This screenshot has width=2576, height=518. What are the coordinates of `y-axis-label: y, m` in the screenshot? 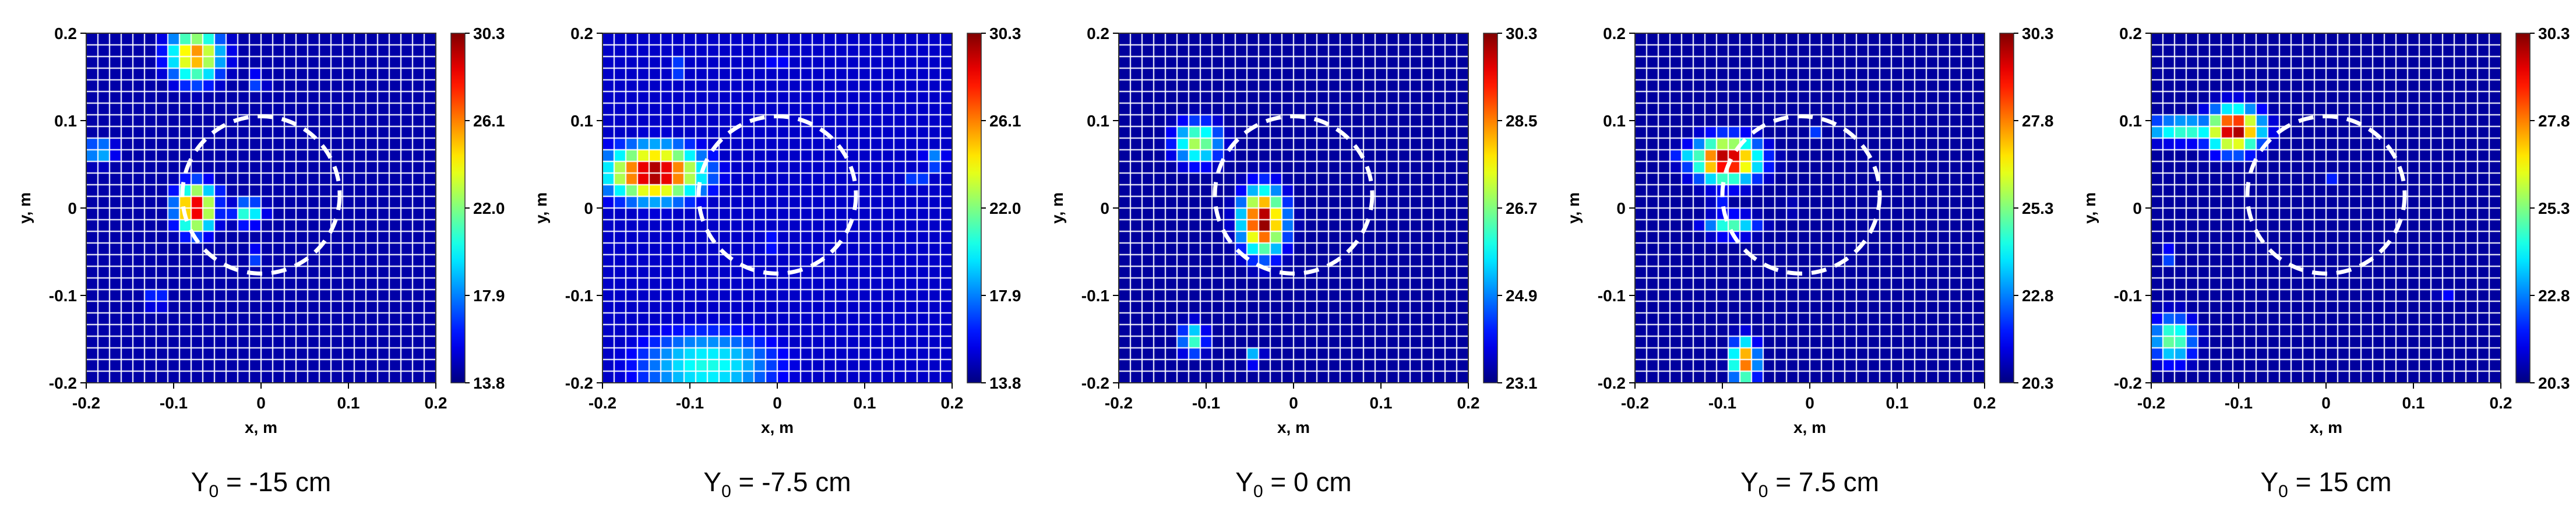 It's located at (541, 208).